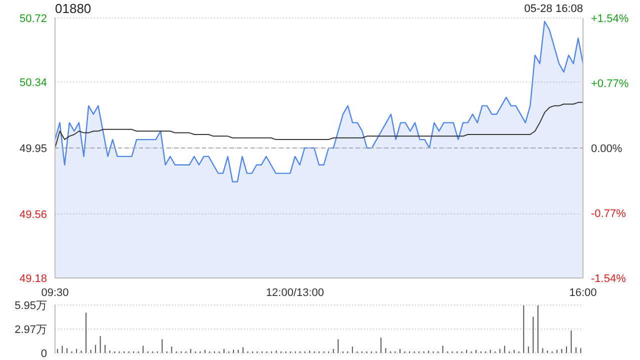  I want to click on text: 05-28 16:08, so click(553, 9).